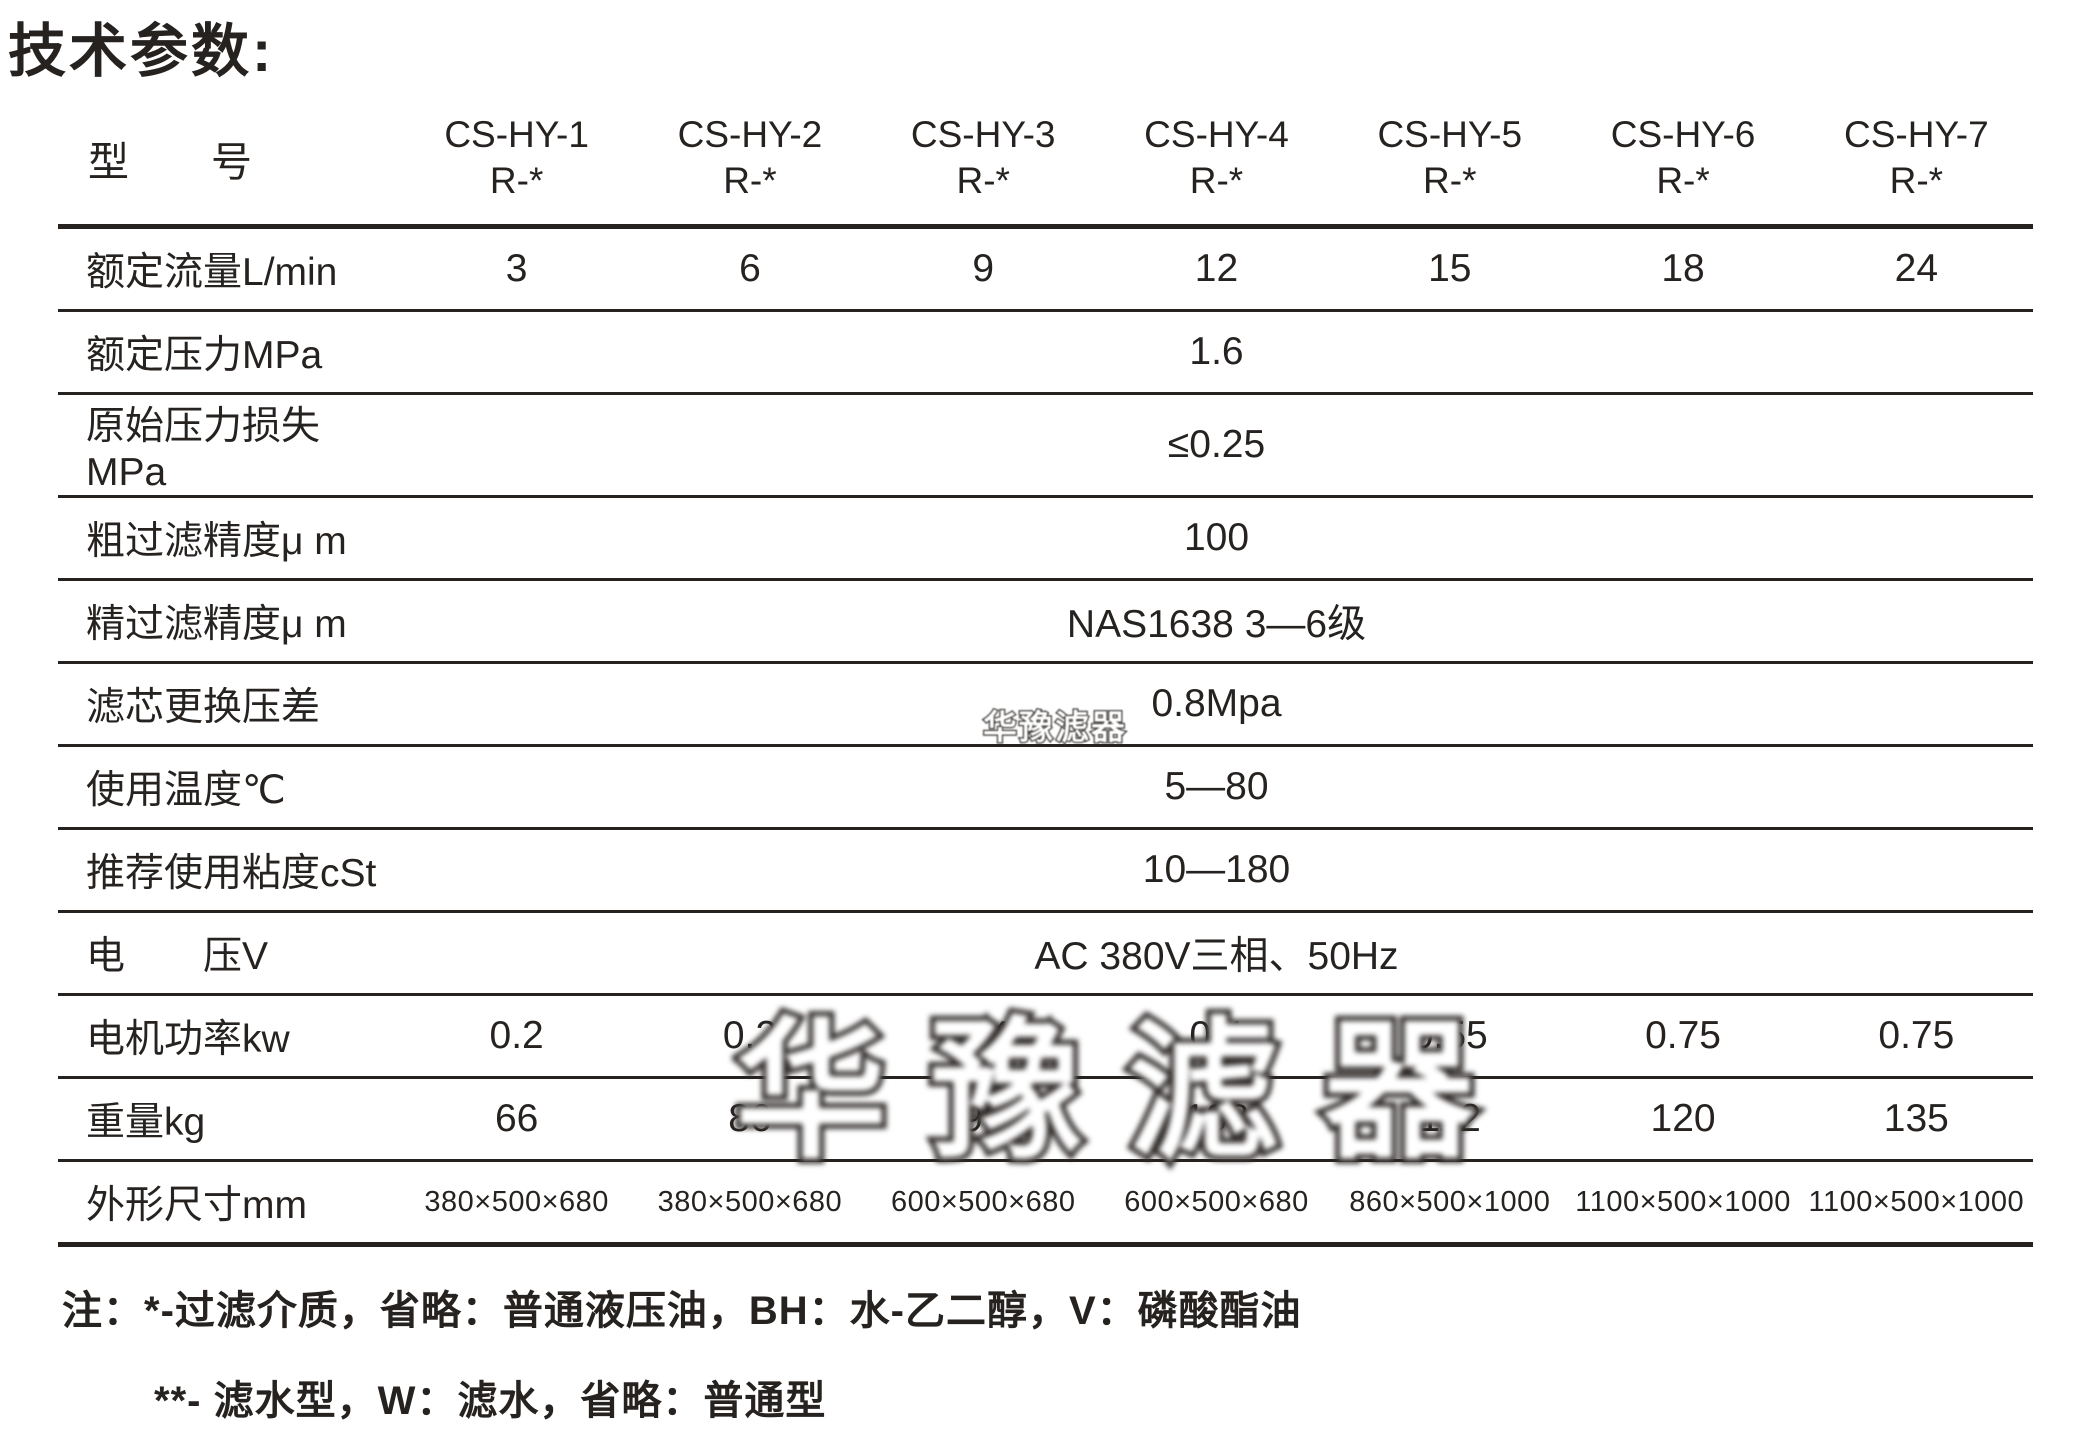 The width and height of the screenshot is (2090, 1453). I want to click on spec-value: 24, so click(1916, 269).